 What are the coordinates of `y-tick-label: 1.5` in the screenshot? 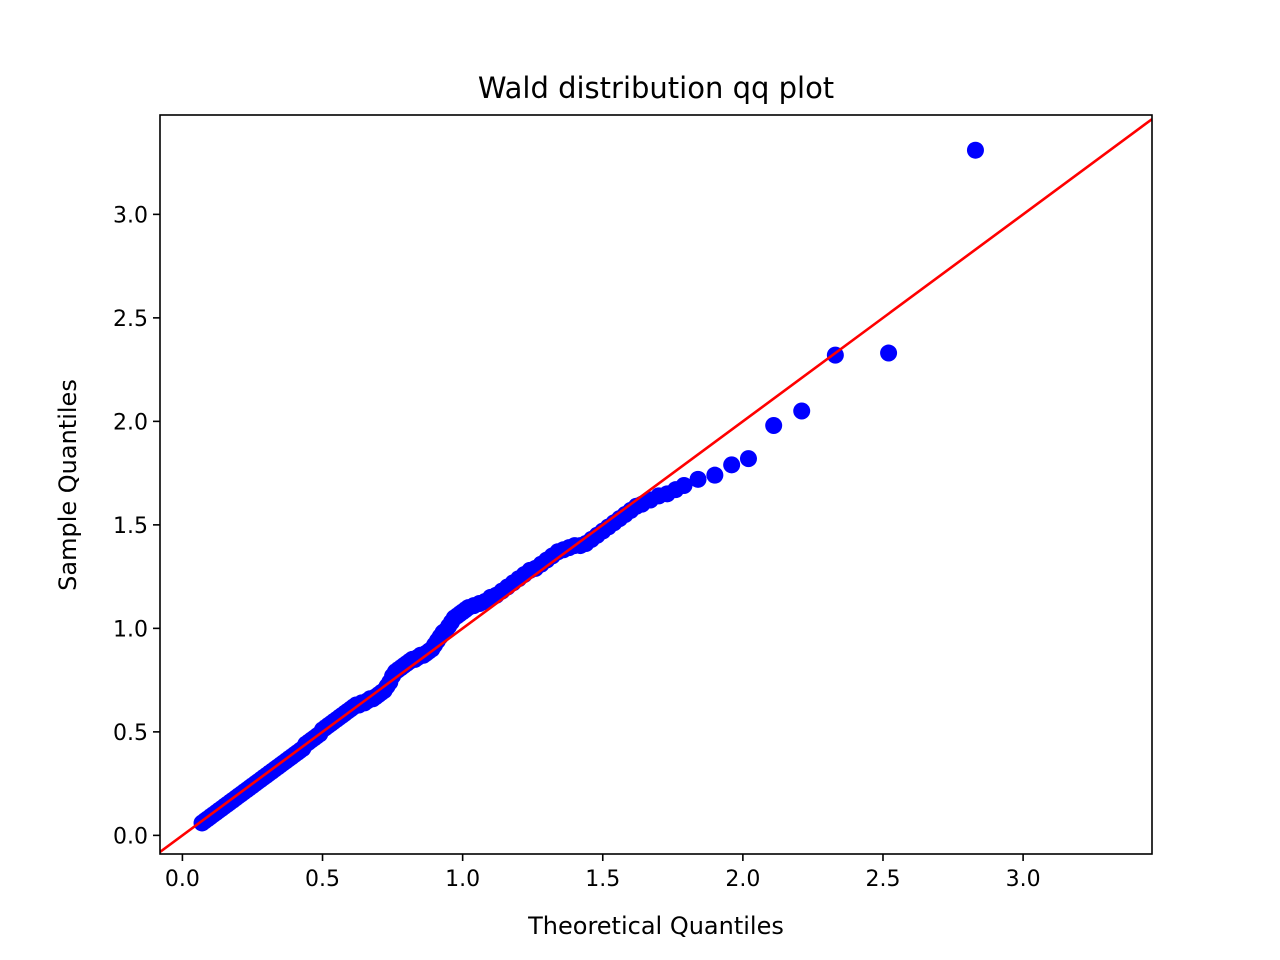 It's located at (130, 526).